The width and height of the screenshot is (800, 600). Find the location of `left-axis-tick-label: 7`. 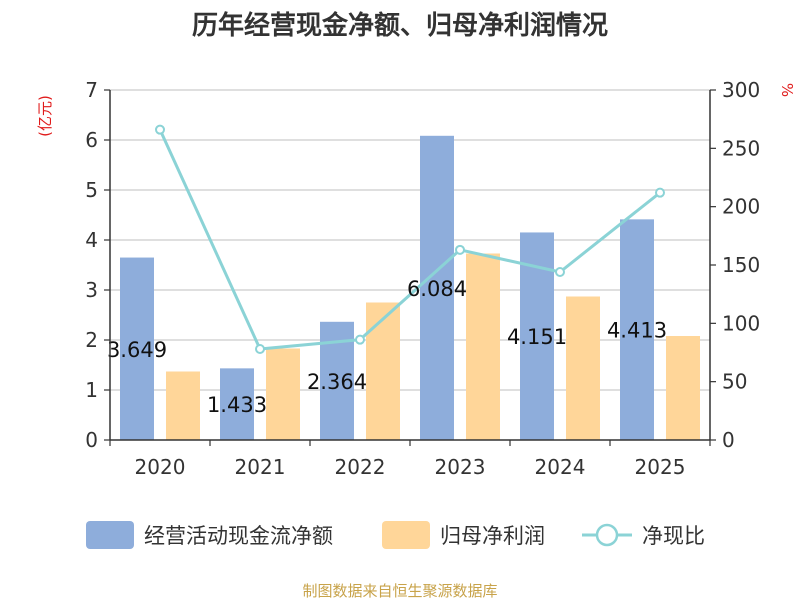

left-axis-tick-label: 7 is located at coordinates (91, 90).